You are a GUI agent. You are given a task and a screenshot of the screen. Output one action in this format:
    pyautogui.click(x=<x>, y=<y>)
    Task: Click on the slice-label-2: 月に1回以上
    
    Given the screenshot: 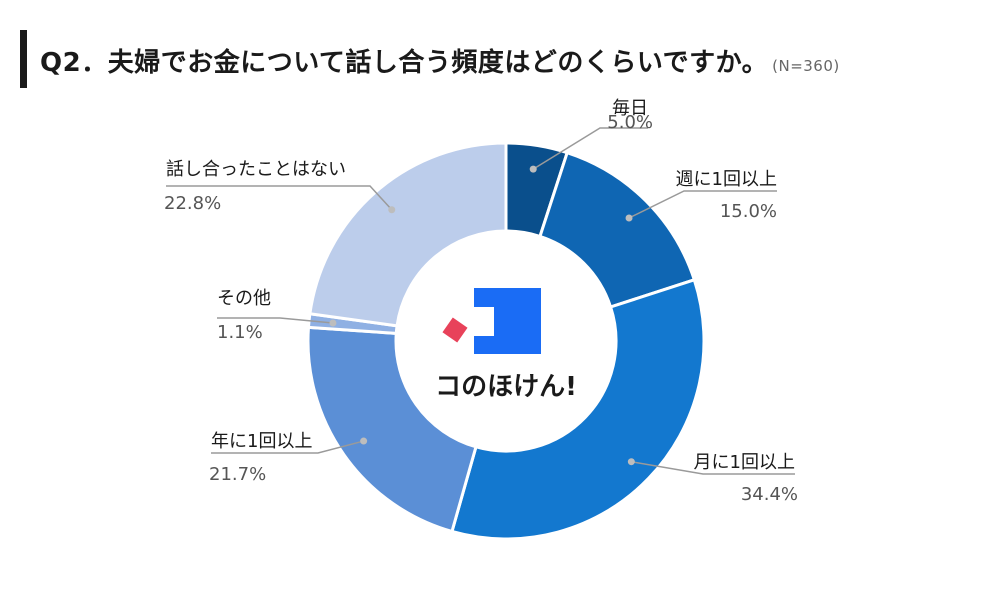 What is the action you would take?
    pyautogui.click(x=744, y=462)
    